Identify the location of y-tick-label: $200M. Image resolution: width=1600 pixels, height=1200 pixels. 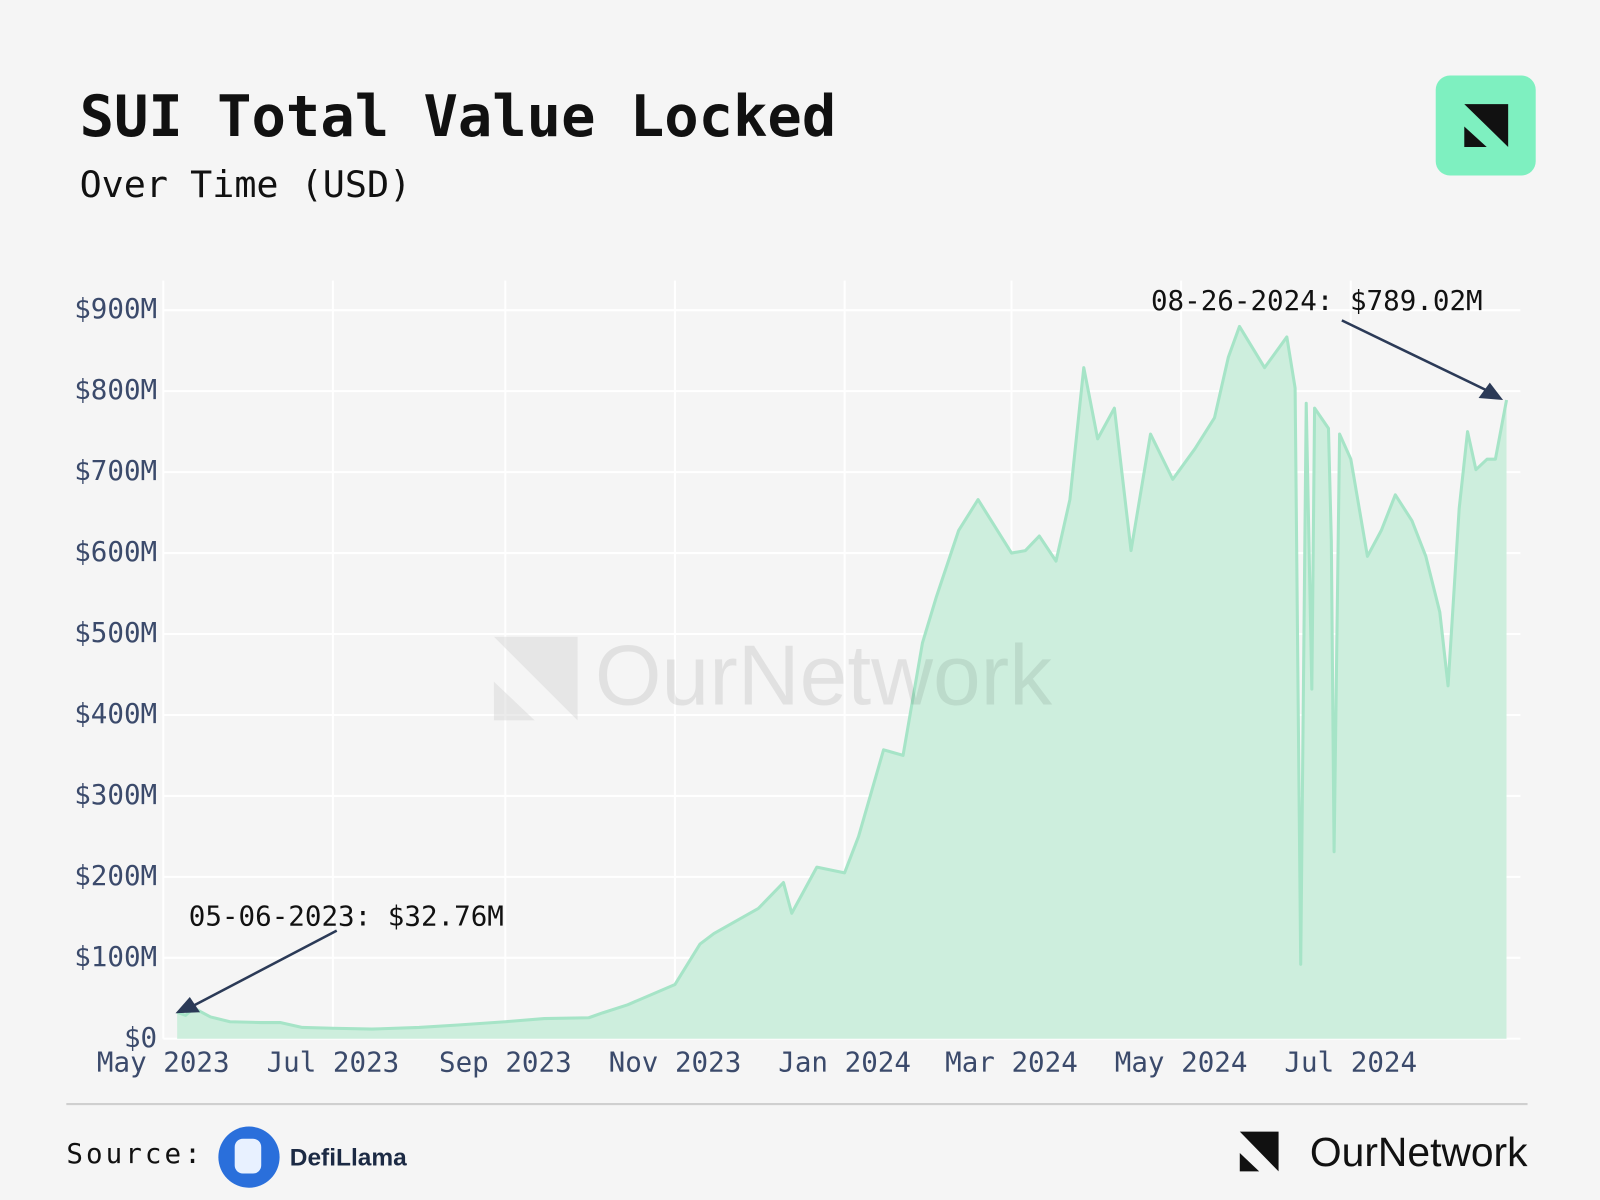
(115, 876).